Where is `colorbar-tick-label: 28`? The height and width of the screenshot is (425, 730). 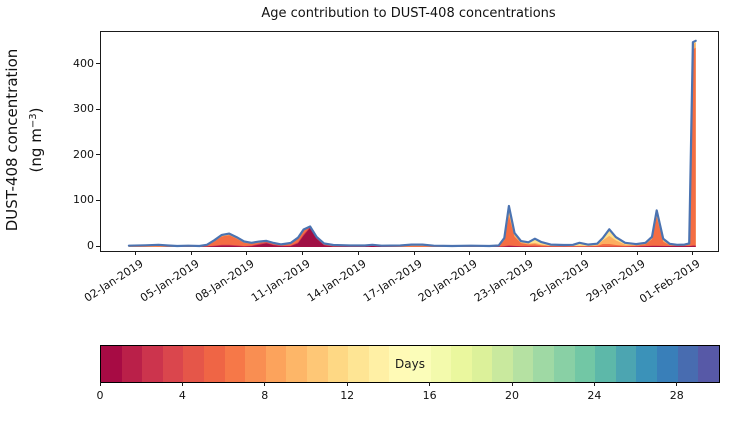
colorbar-tick-label: 28 is located at coordinates (676, 395).